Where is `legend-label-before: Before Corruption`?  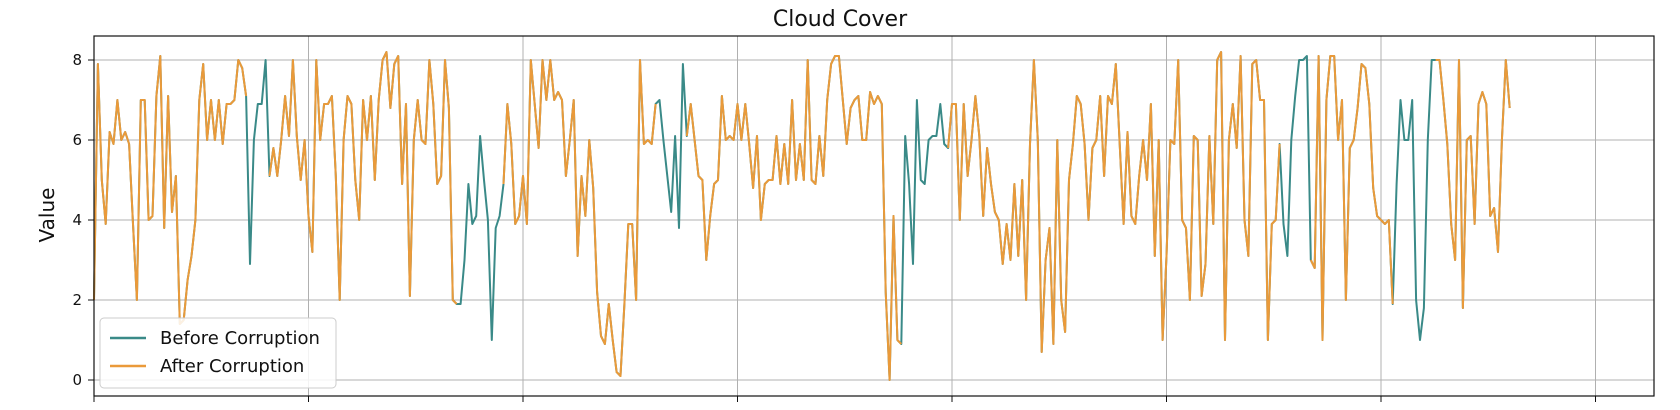 legend-label-before: Before Corruption is located at coordinates (240, 338).